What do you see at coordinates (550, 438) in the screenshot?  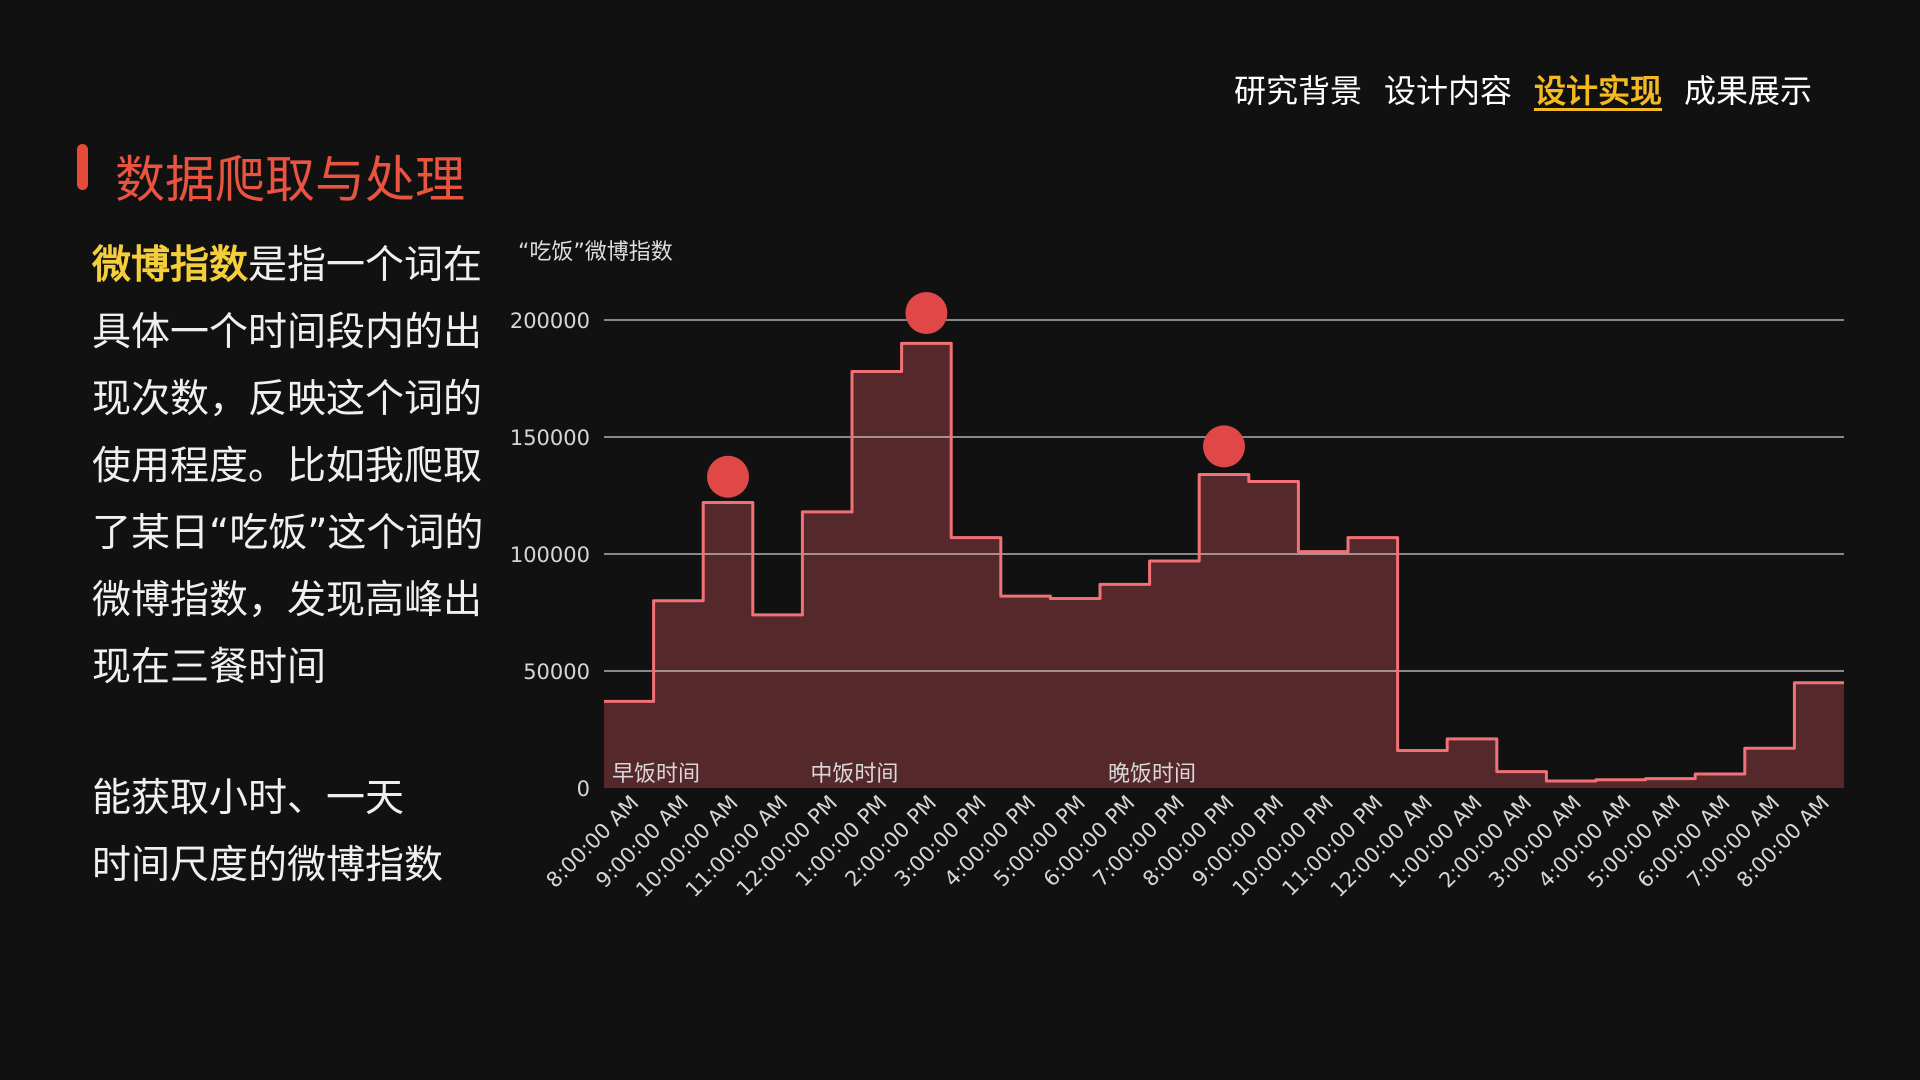 I see `y-tick-label-3: 150000` at bounding box center [550, 438].